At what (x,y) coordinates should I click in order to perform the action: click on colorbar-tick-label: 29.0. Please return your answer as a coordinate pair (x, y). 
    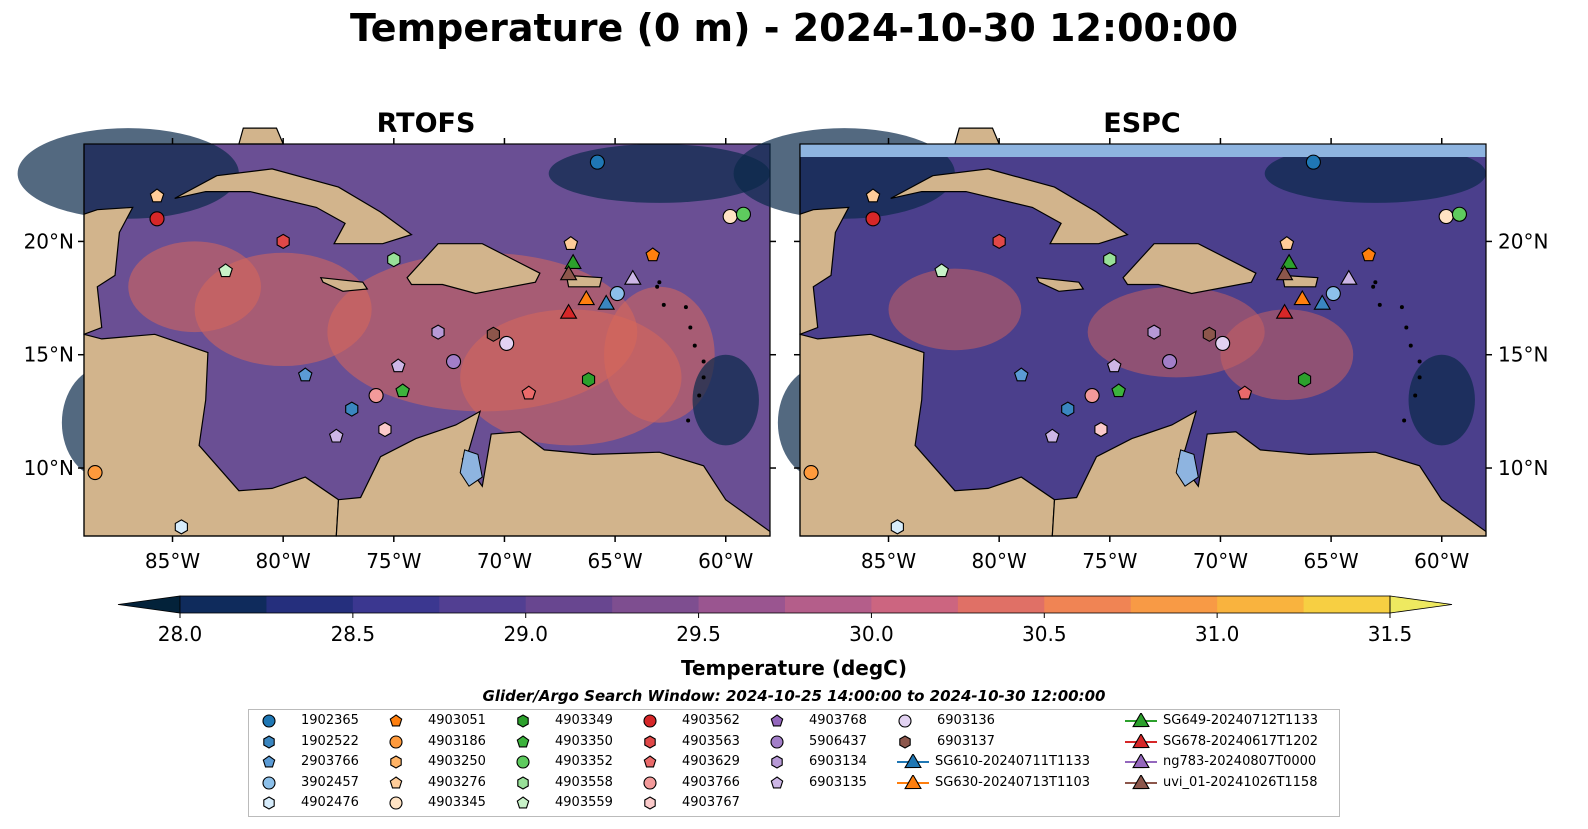
    Looking at the image, I should click on (525, 634).